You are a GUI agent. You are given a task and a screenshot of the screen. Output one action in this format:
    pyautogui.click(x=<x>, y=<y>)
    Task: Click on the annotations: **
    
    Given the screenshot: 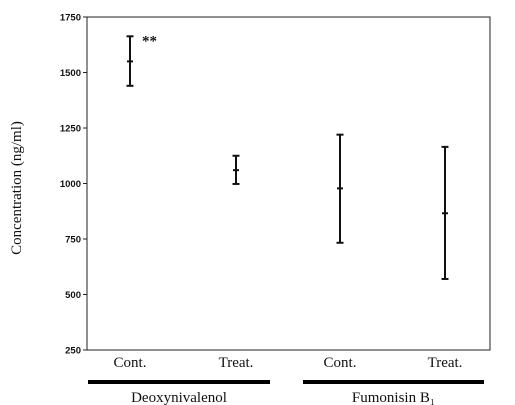 What is the action you would take?
    pyautogui.click(x=149, y=41)
    